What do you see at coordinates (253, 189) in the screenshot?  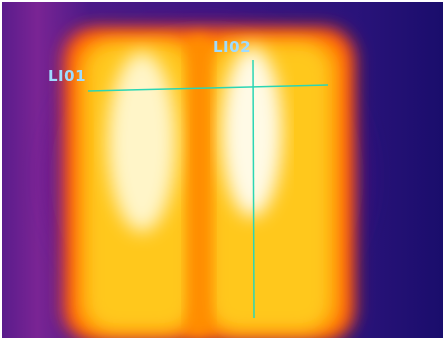 I see `measurement-line-li02` at bounding box center [253, 189].